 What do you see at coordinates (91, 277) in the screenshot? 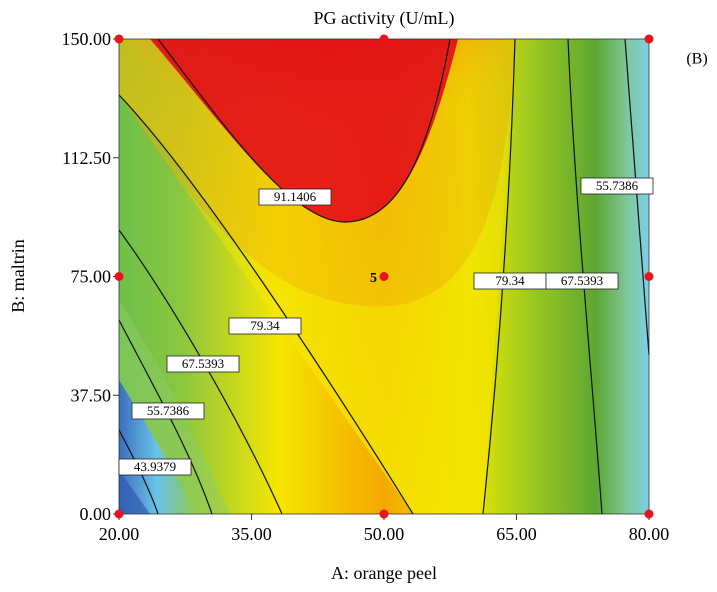
I see `y-tick-label: 75.00` at bounding box center [91, 277].